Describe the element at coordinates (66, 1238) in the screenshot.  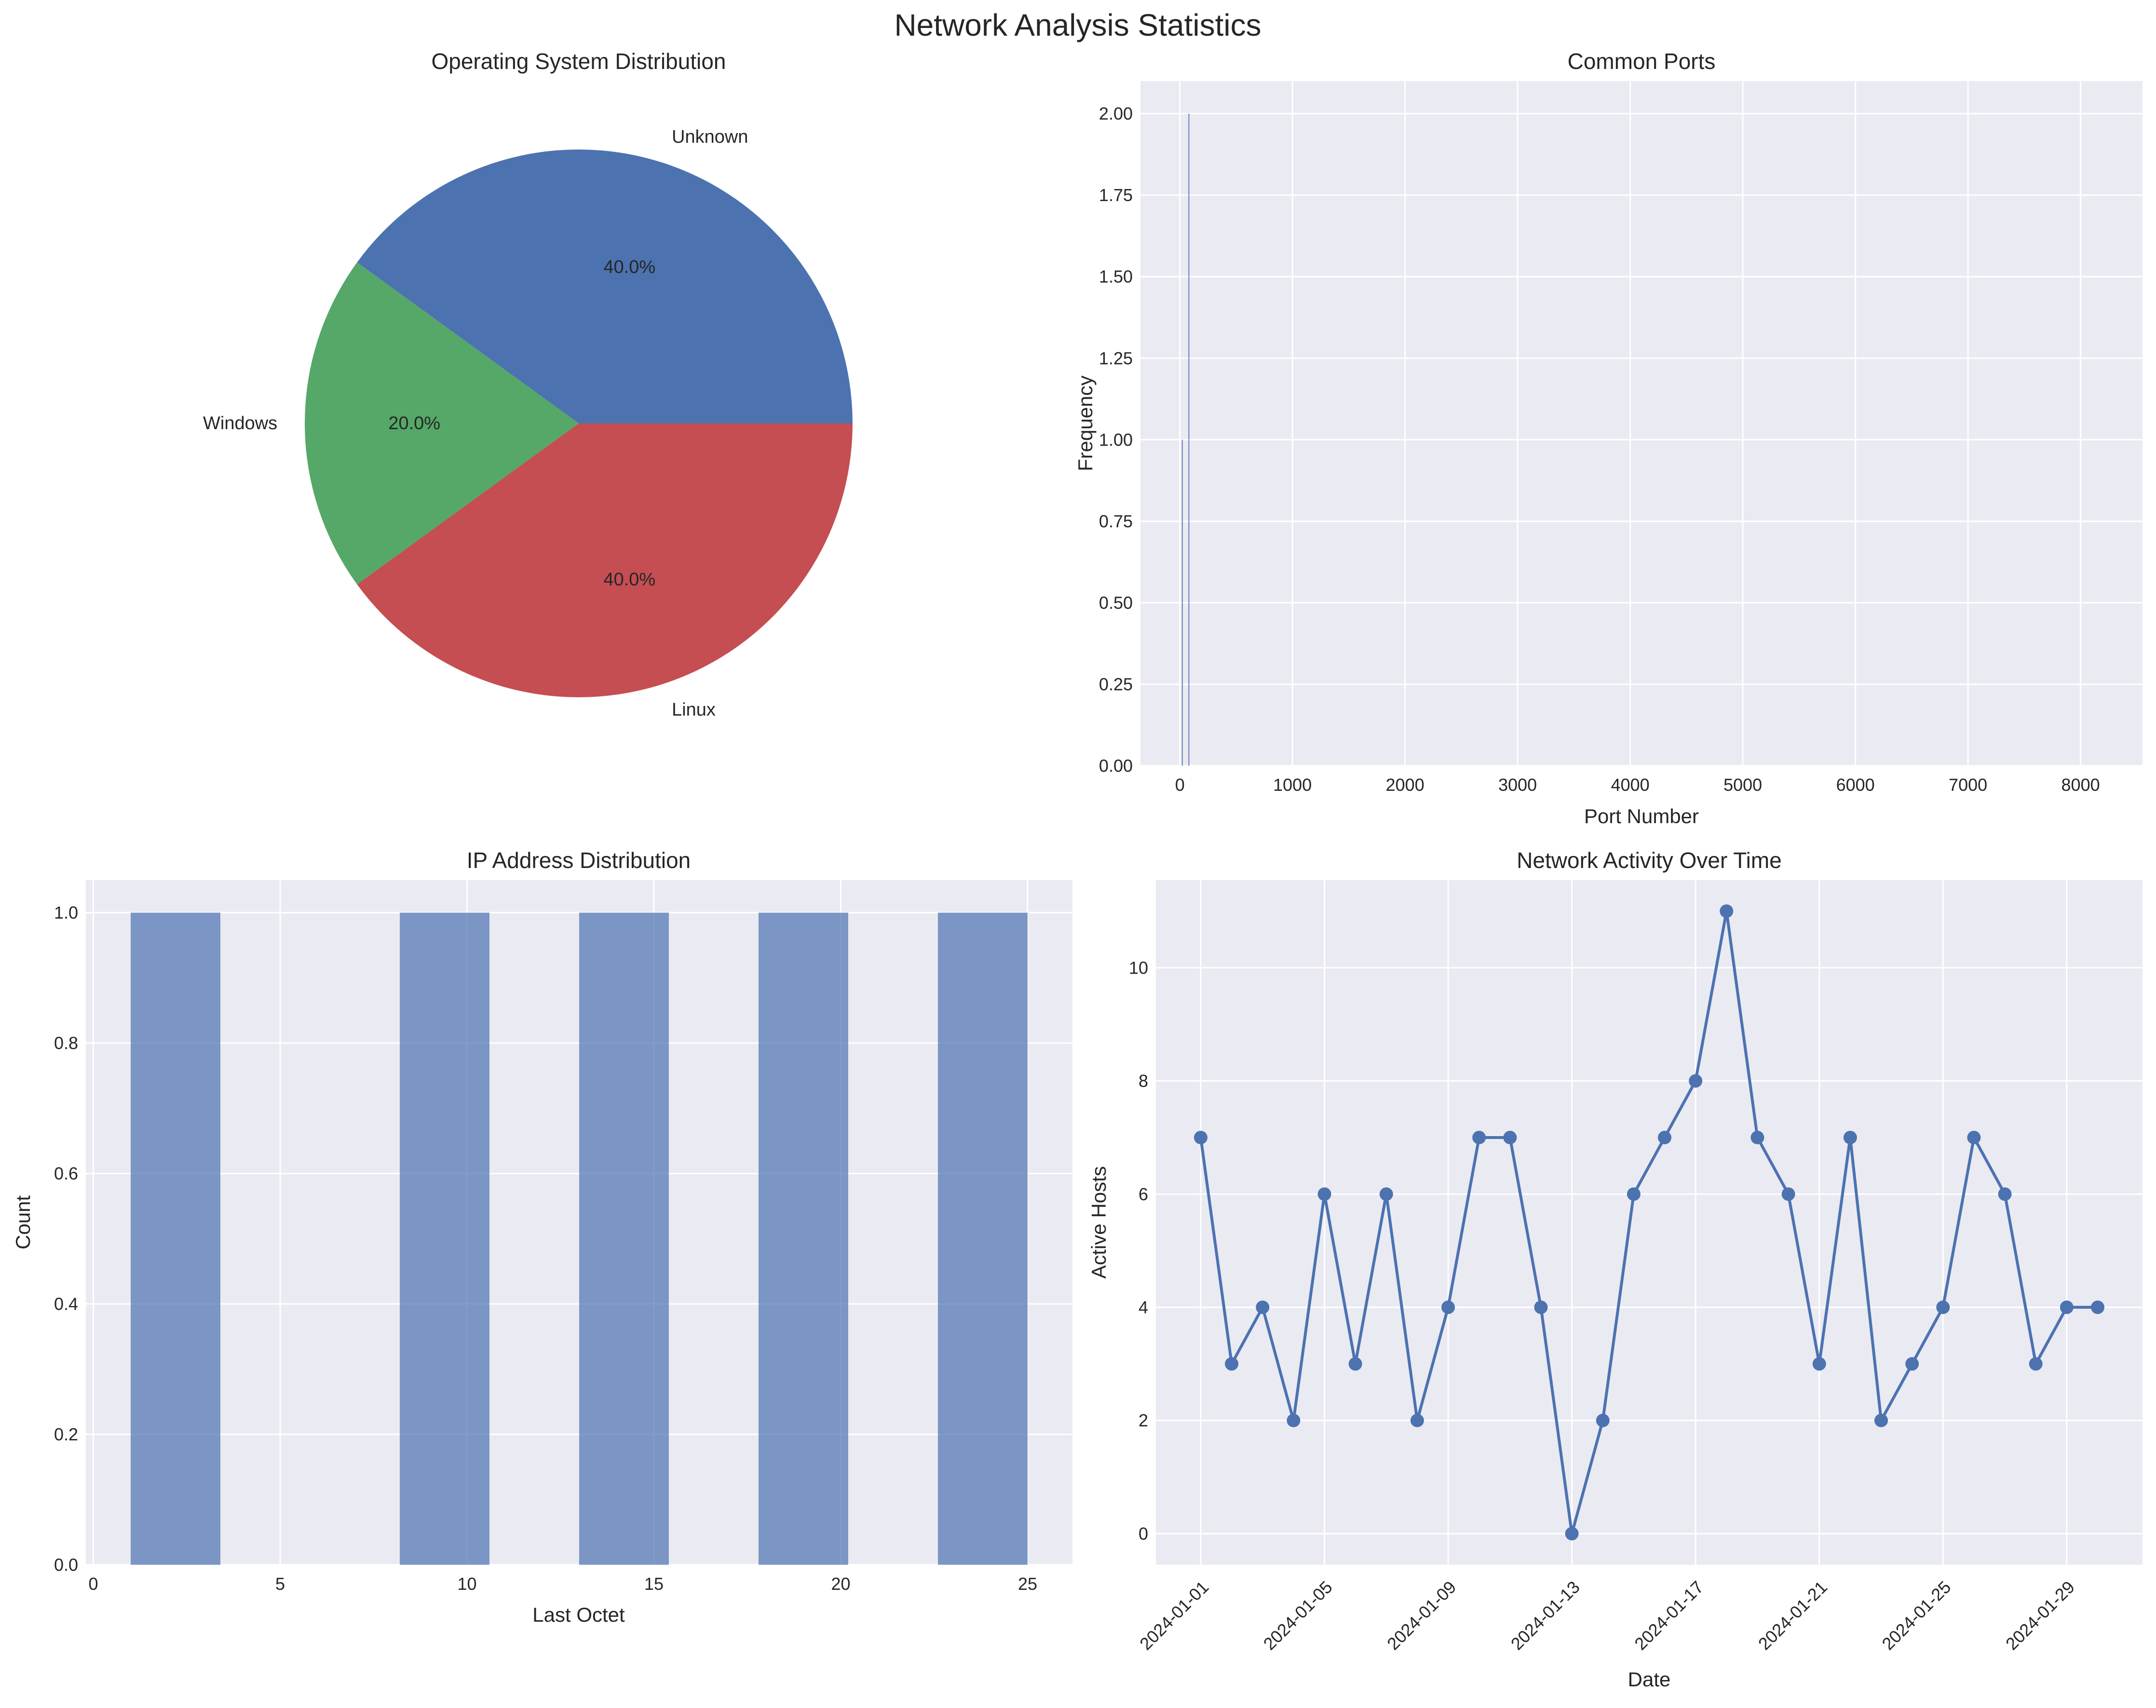
I see `ip-y-tick-labels: 0.0 0.2 0.4 0.6 0.8 1.0` at that location.